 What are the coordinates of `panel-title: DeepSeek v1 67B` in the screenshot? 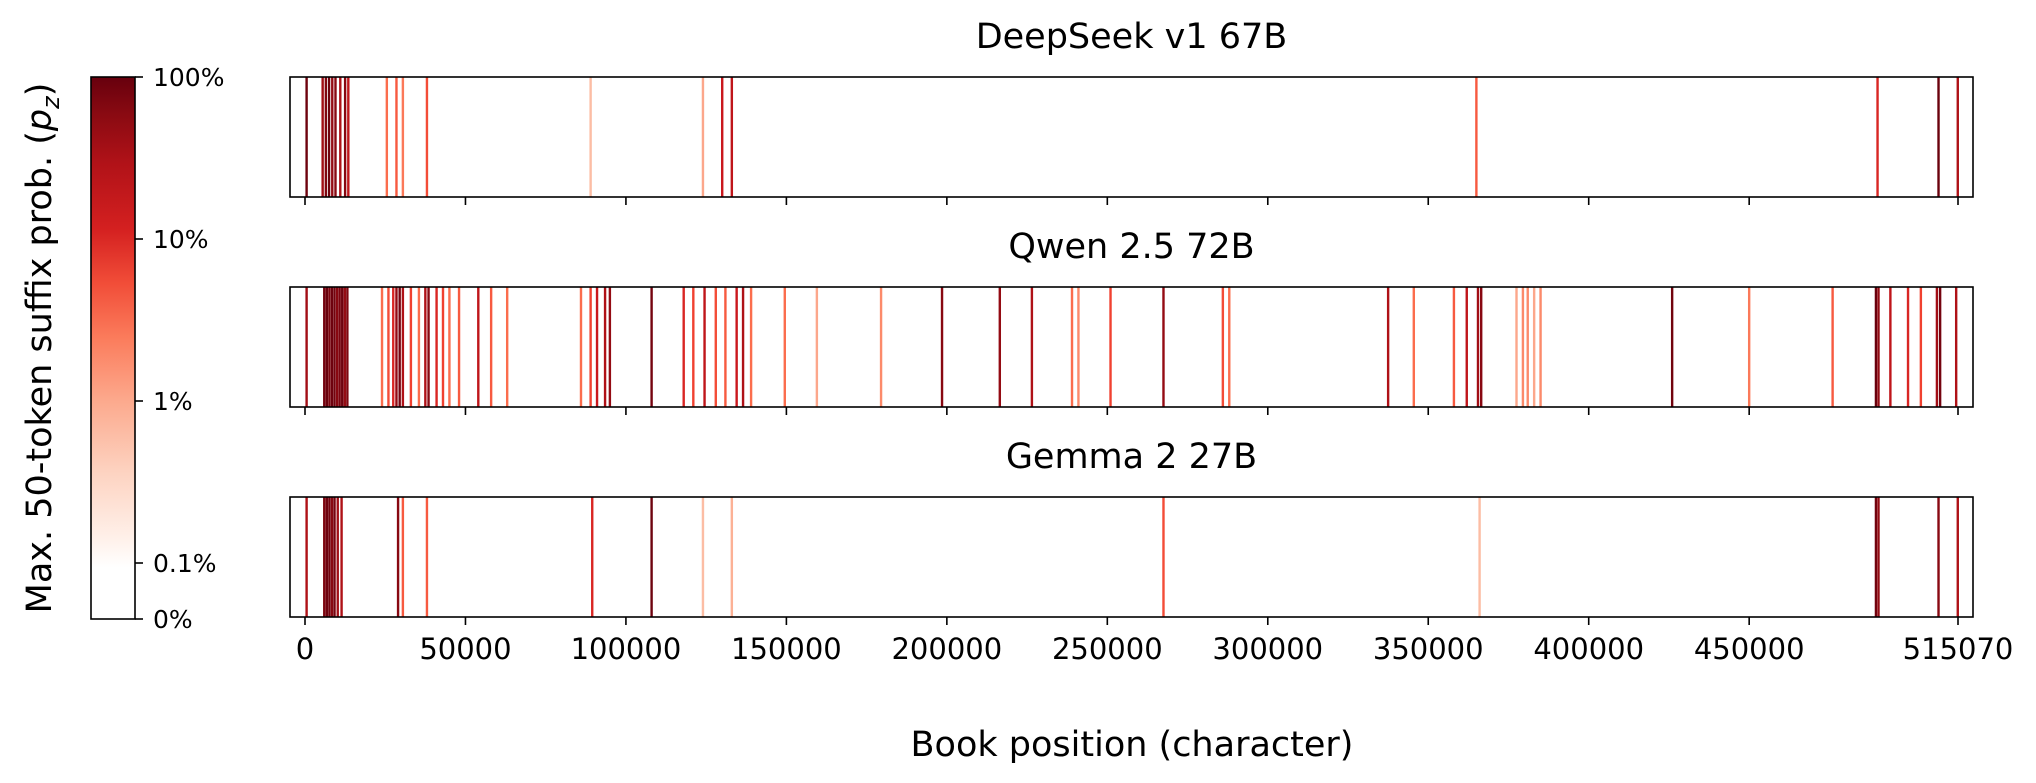 It's located at (1132, 37).